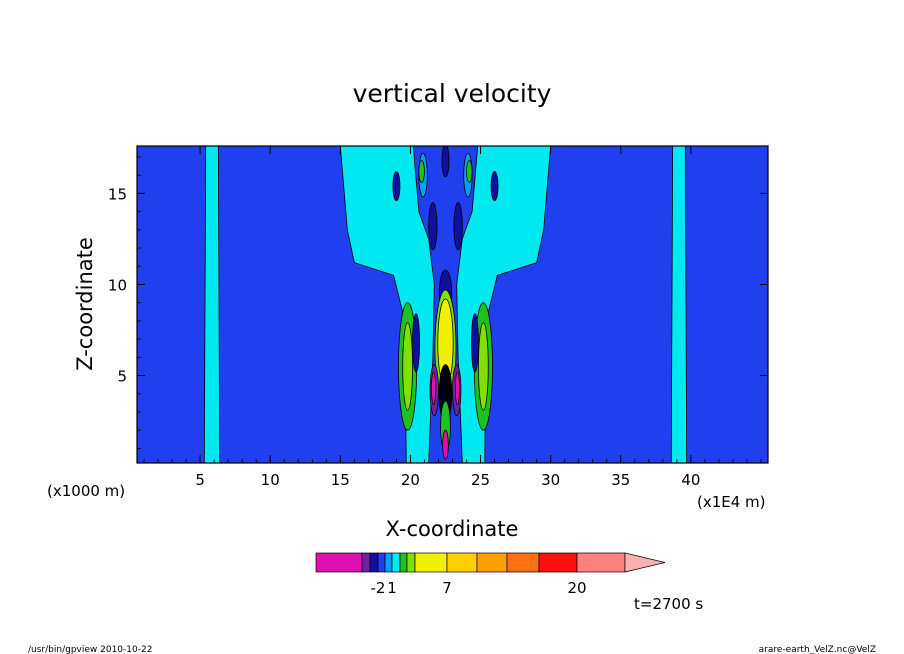 The height and width of the screenshot is (654, 904). What do you see at coordinates (447, 588) in the screenshot?
I see `colorbar-label-2: 7` at bounding box center [447, 588].